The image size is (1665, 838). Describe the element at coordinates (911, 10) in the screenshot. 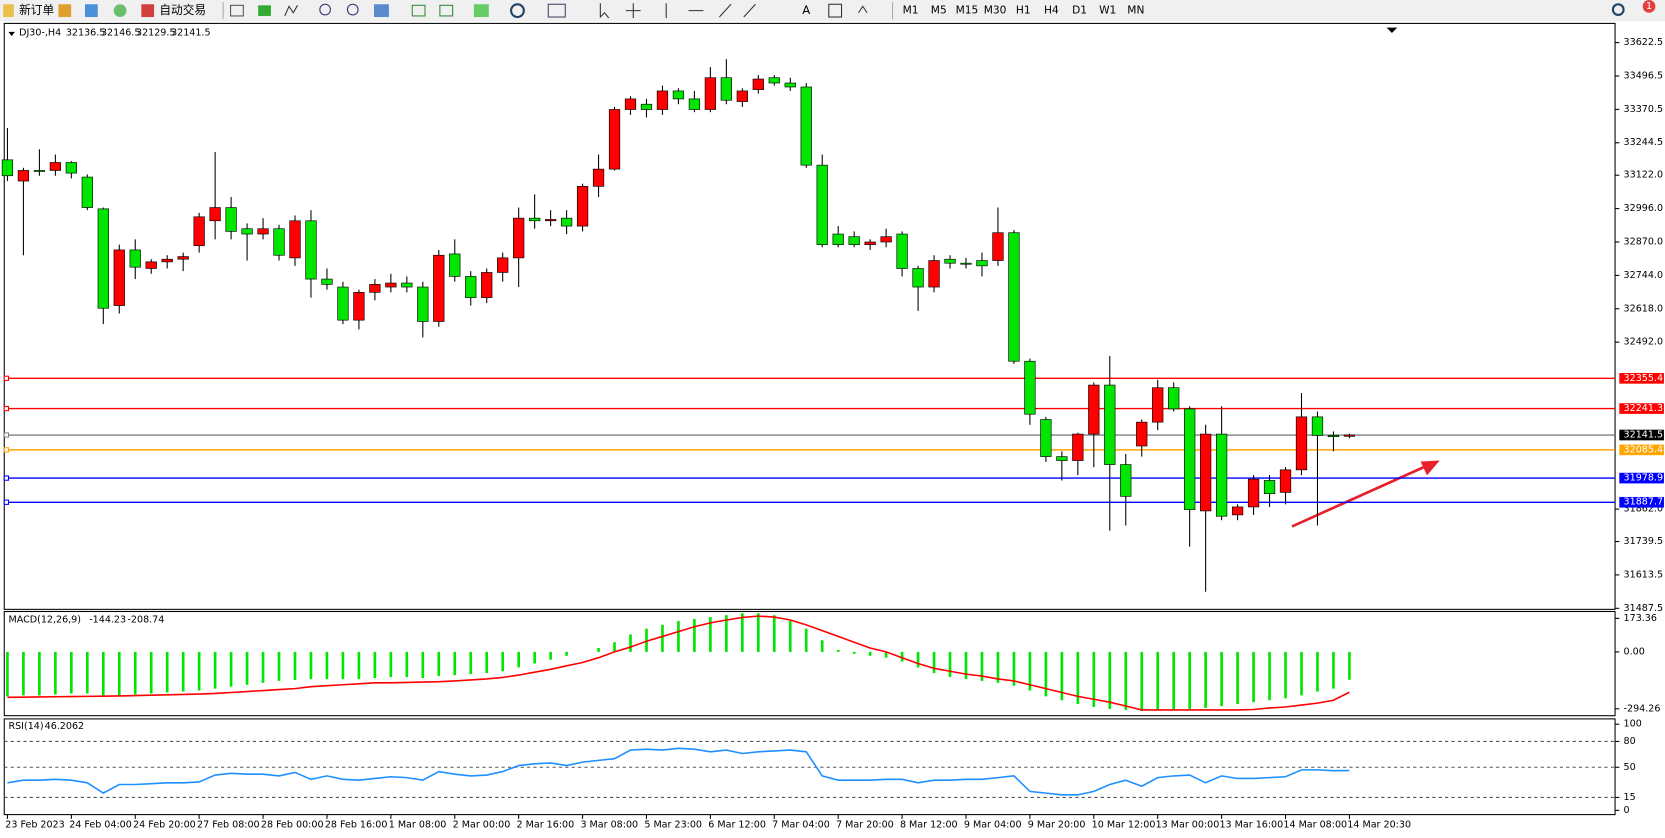

I see `timeframe: M1` at that location.